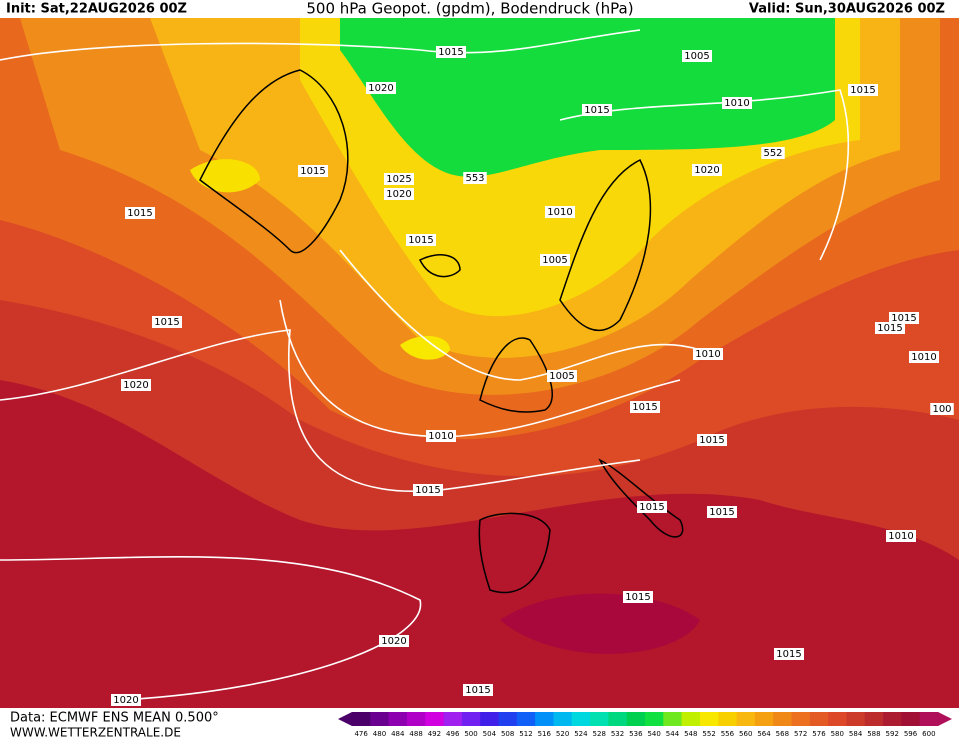  I want to click on contour-label: 552, so click(772, 153).